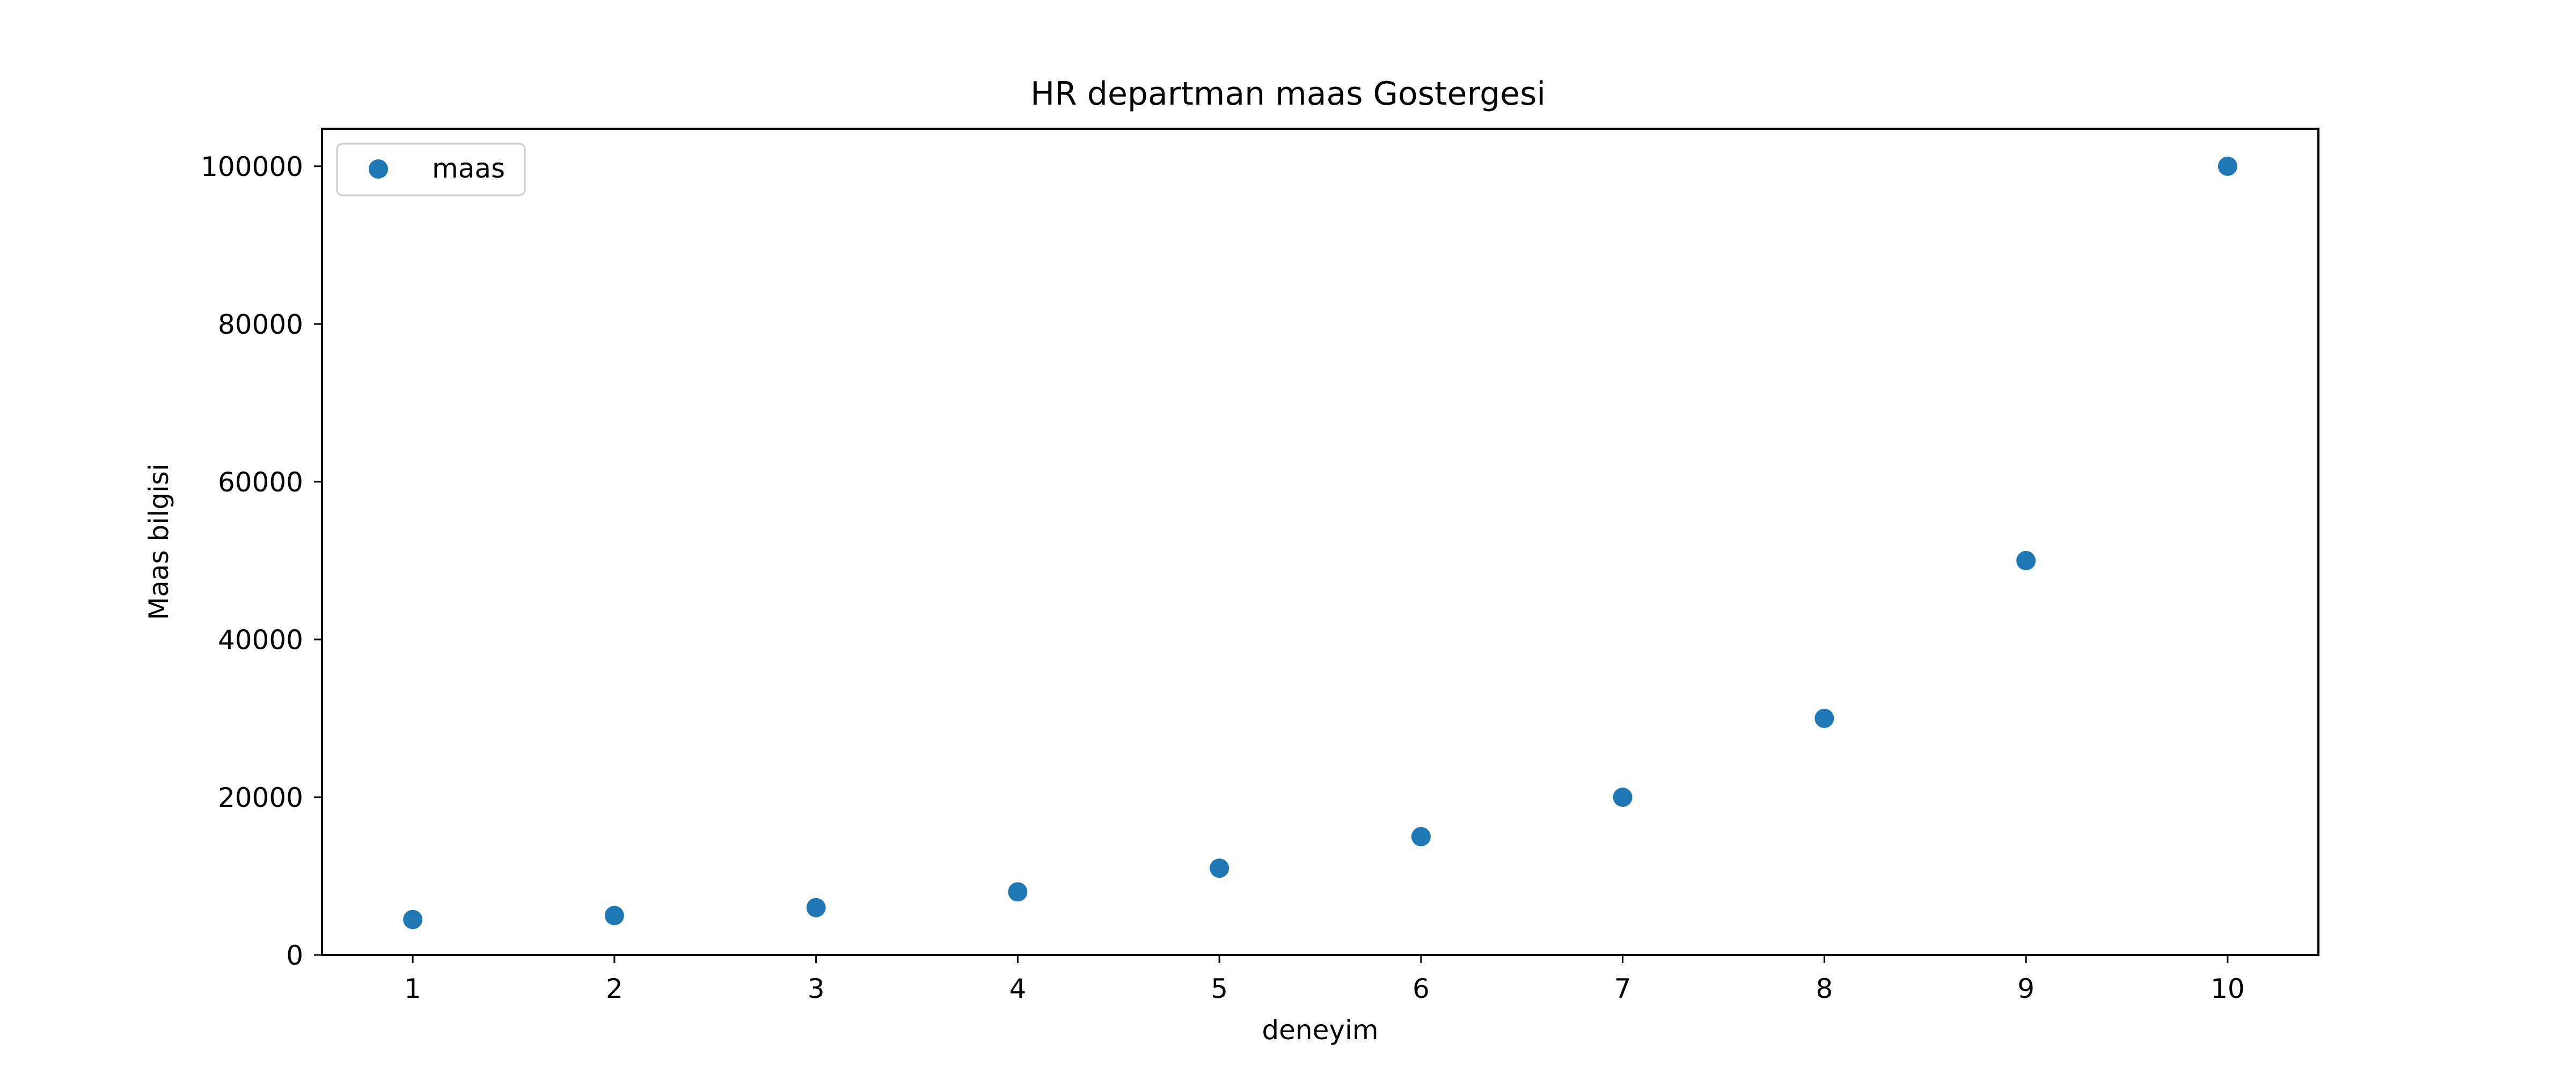  I want to click on legend-marker, so click(378, 169).